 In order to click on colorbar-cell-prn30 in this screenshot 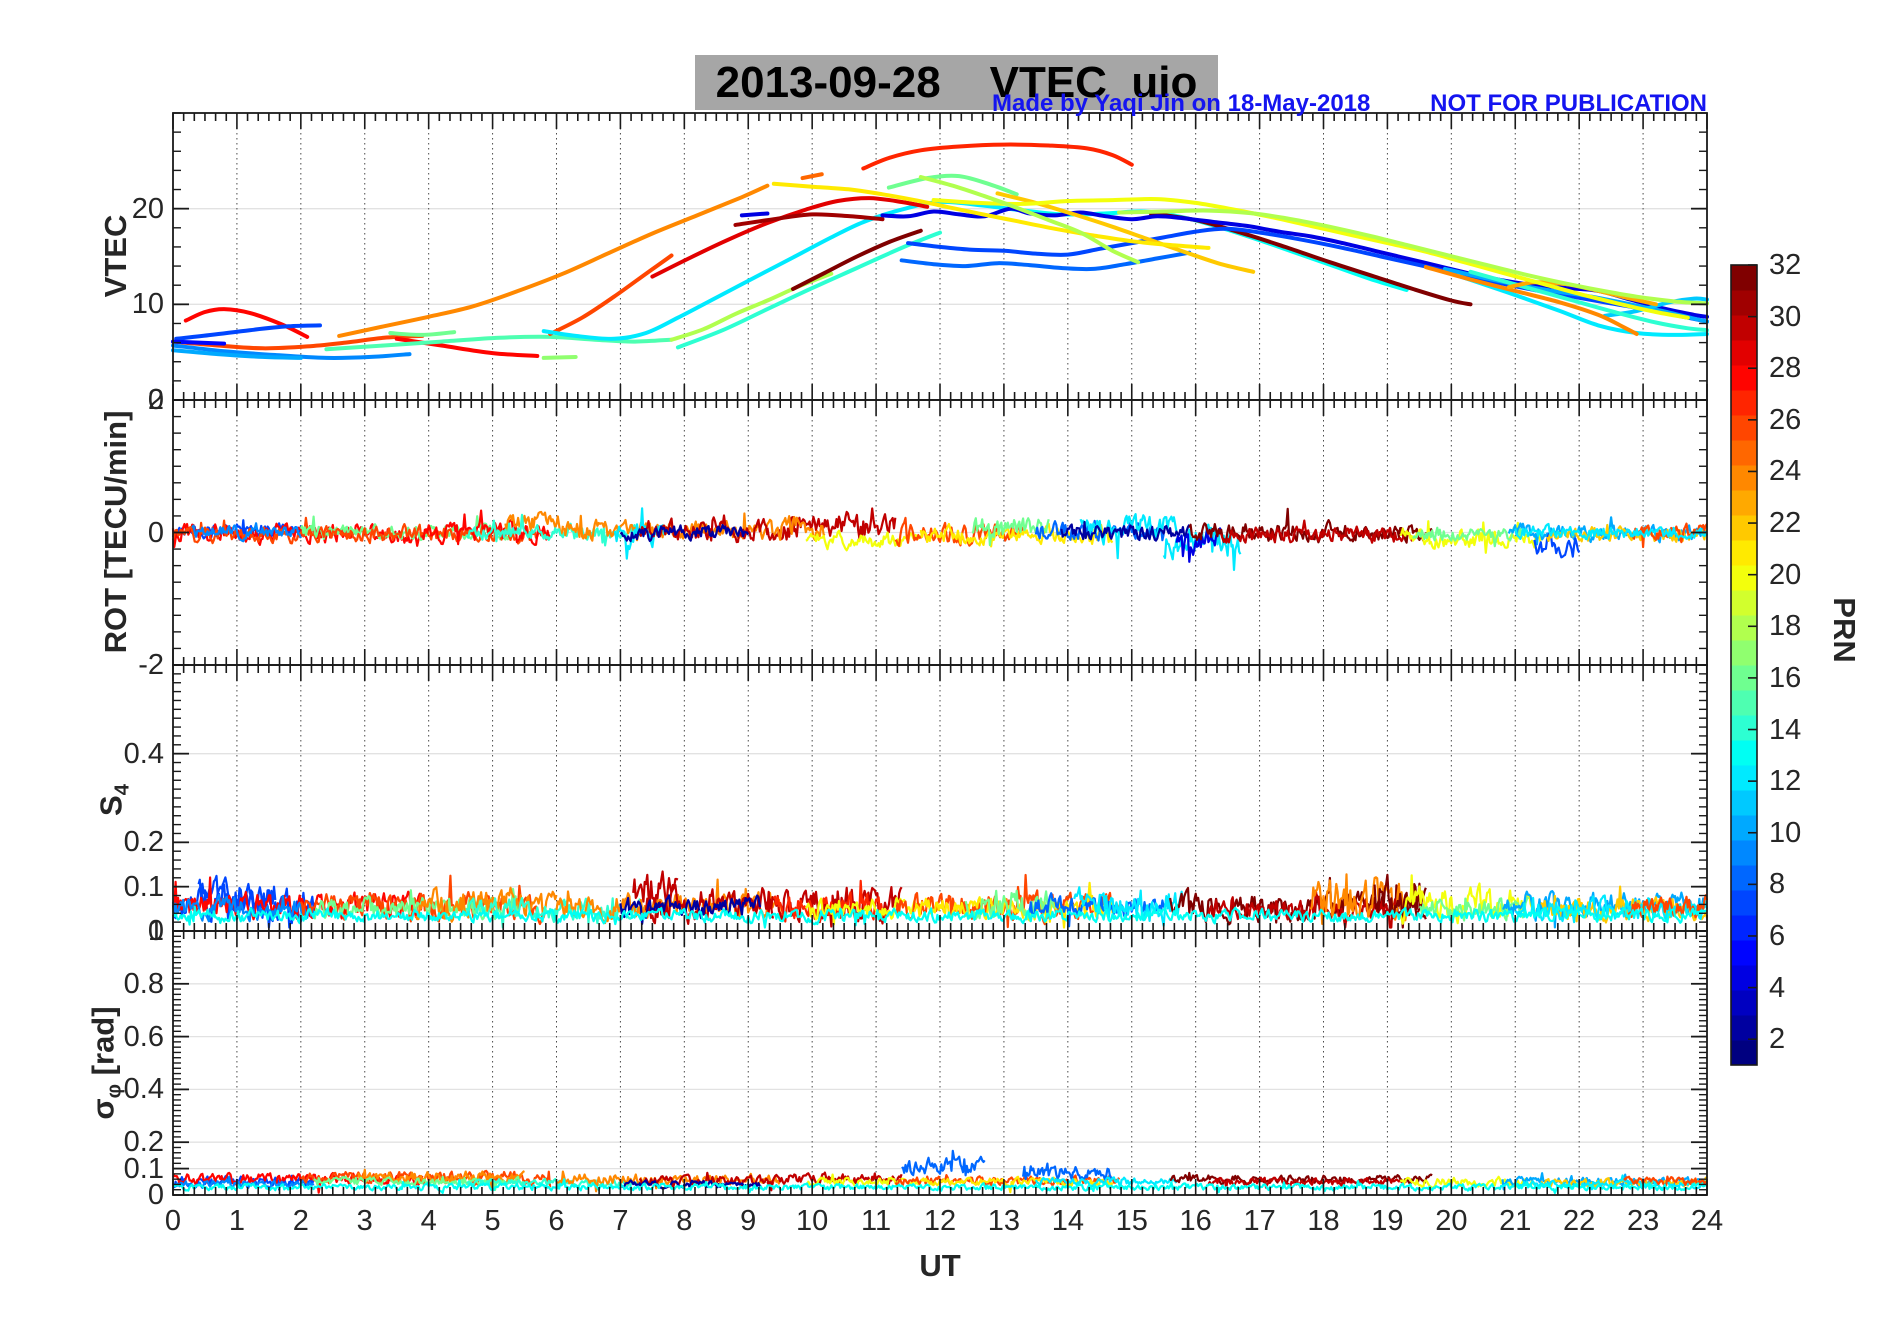, I will do `click(1744, 328)`.